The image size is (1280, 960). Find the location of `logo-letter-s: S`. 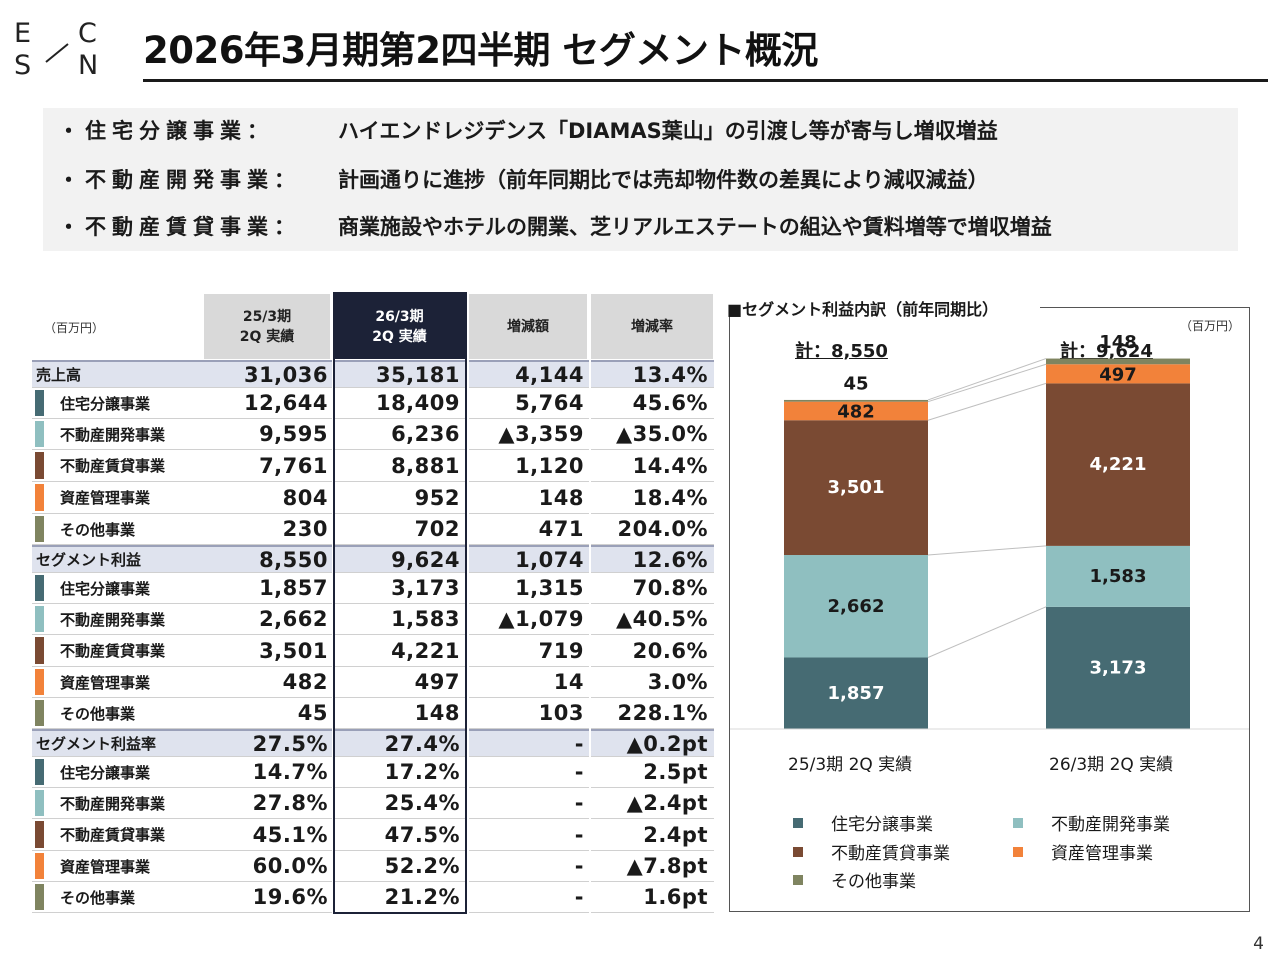

logo-letter-s: S is located at coordinates (23, 65).